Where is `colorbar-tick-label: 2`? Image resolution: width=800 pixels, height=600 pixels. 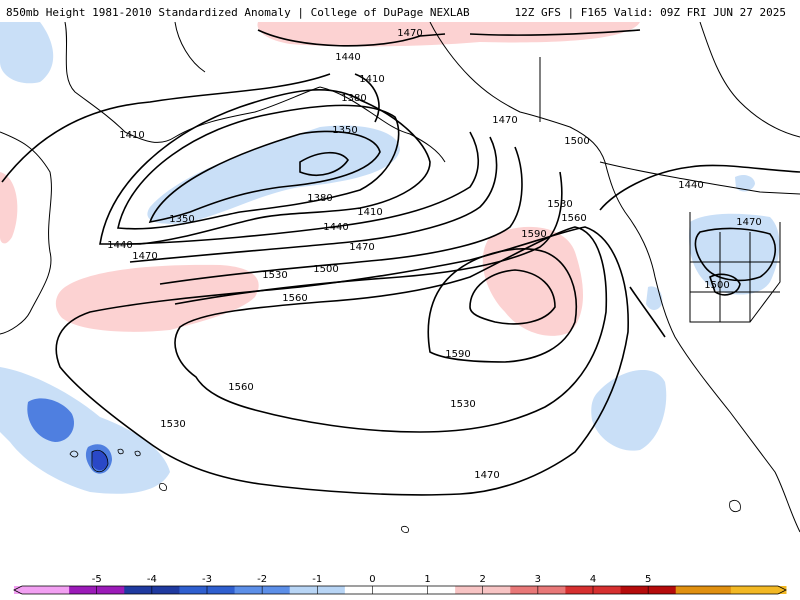
colorbar-tick-label: 2 is located at coordinates (483, 579).